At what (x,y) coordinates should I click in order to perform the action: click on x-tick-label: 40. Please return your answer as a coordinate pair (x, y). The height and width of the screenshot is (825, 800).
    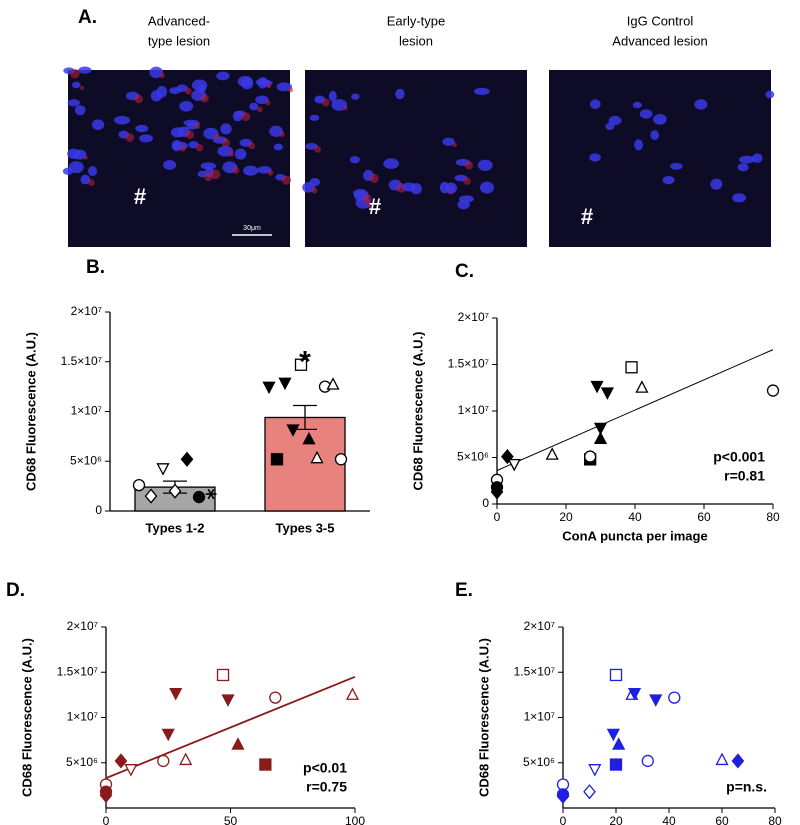
    Looking at the image, I should click on (635, 517).